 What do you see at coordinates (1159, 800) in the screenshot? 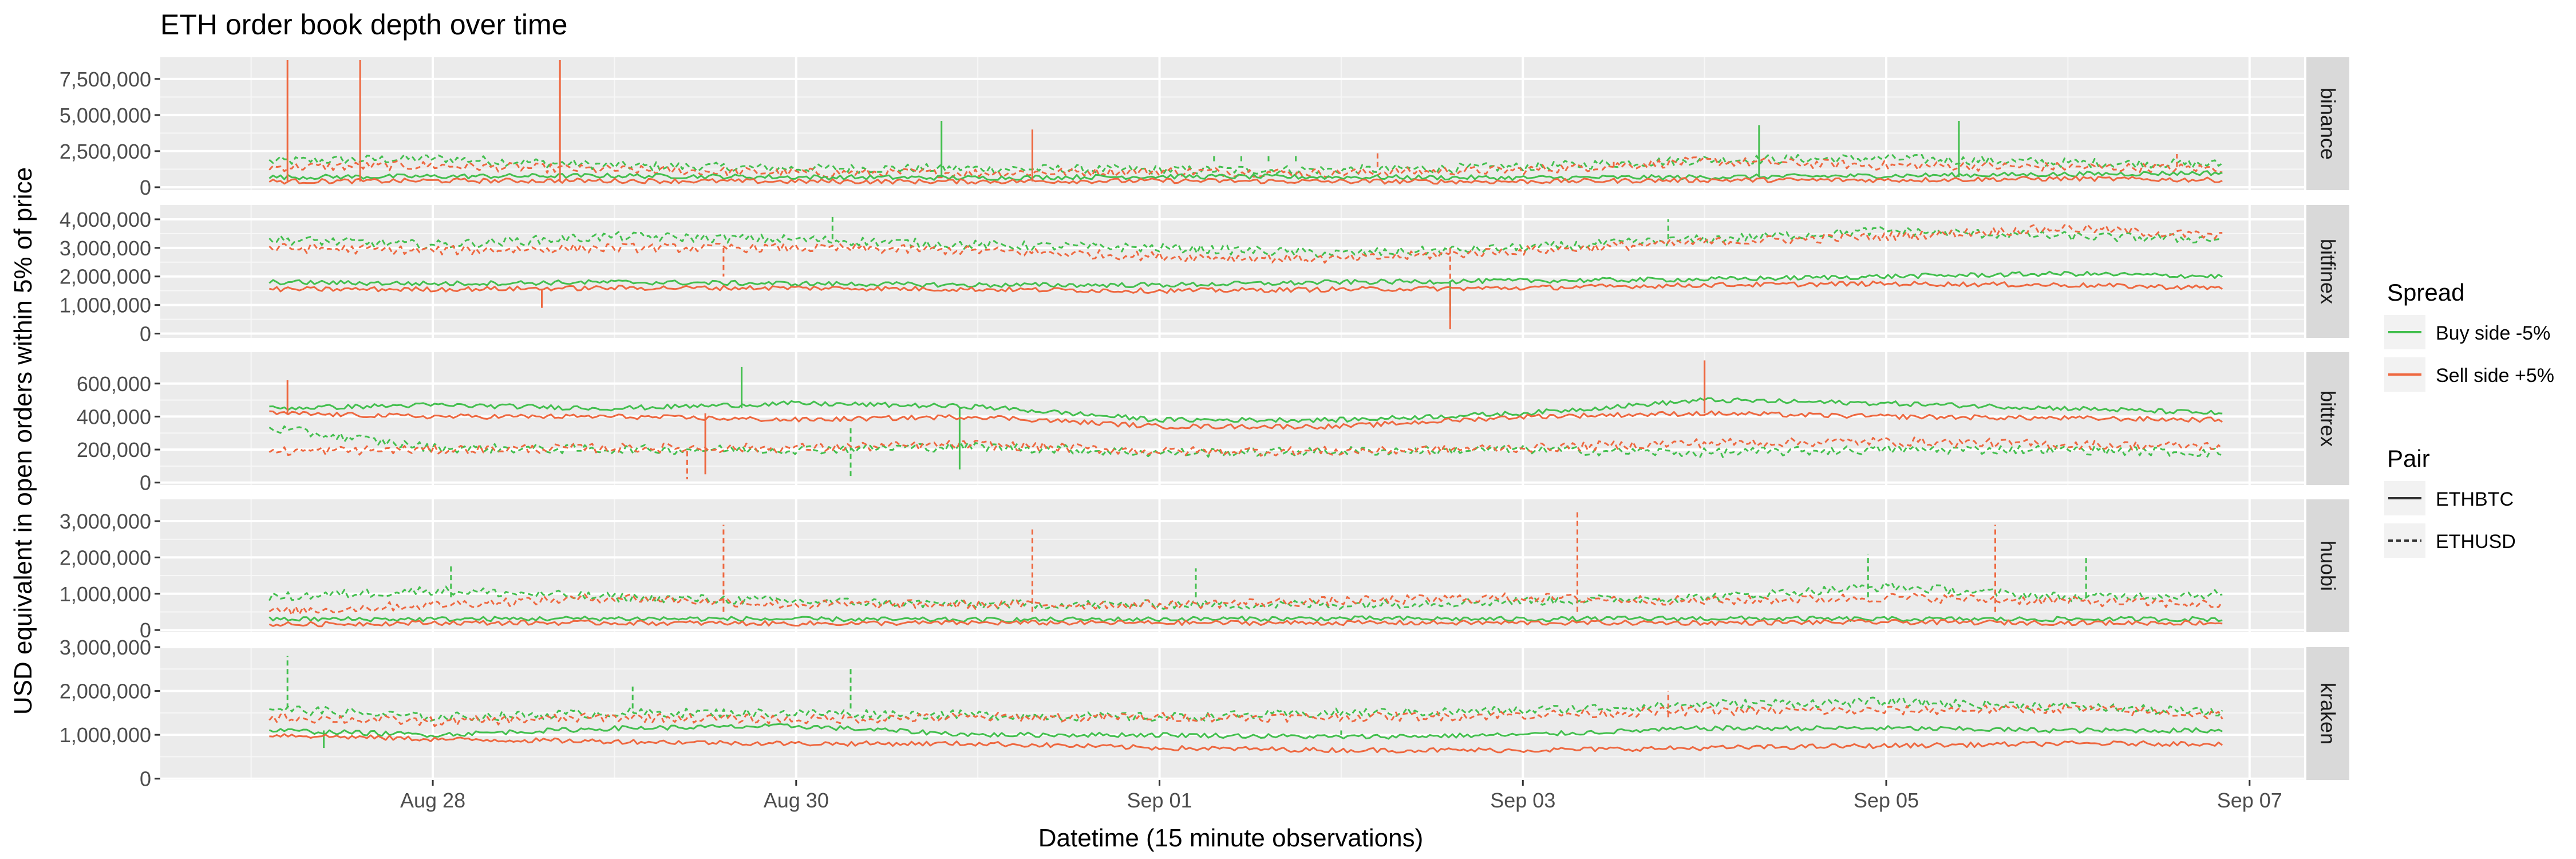
I see `x-tick-label: Sep 01` at bounding box center [1159, 800].